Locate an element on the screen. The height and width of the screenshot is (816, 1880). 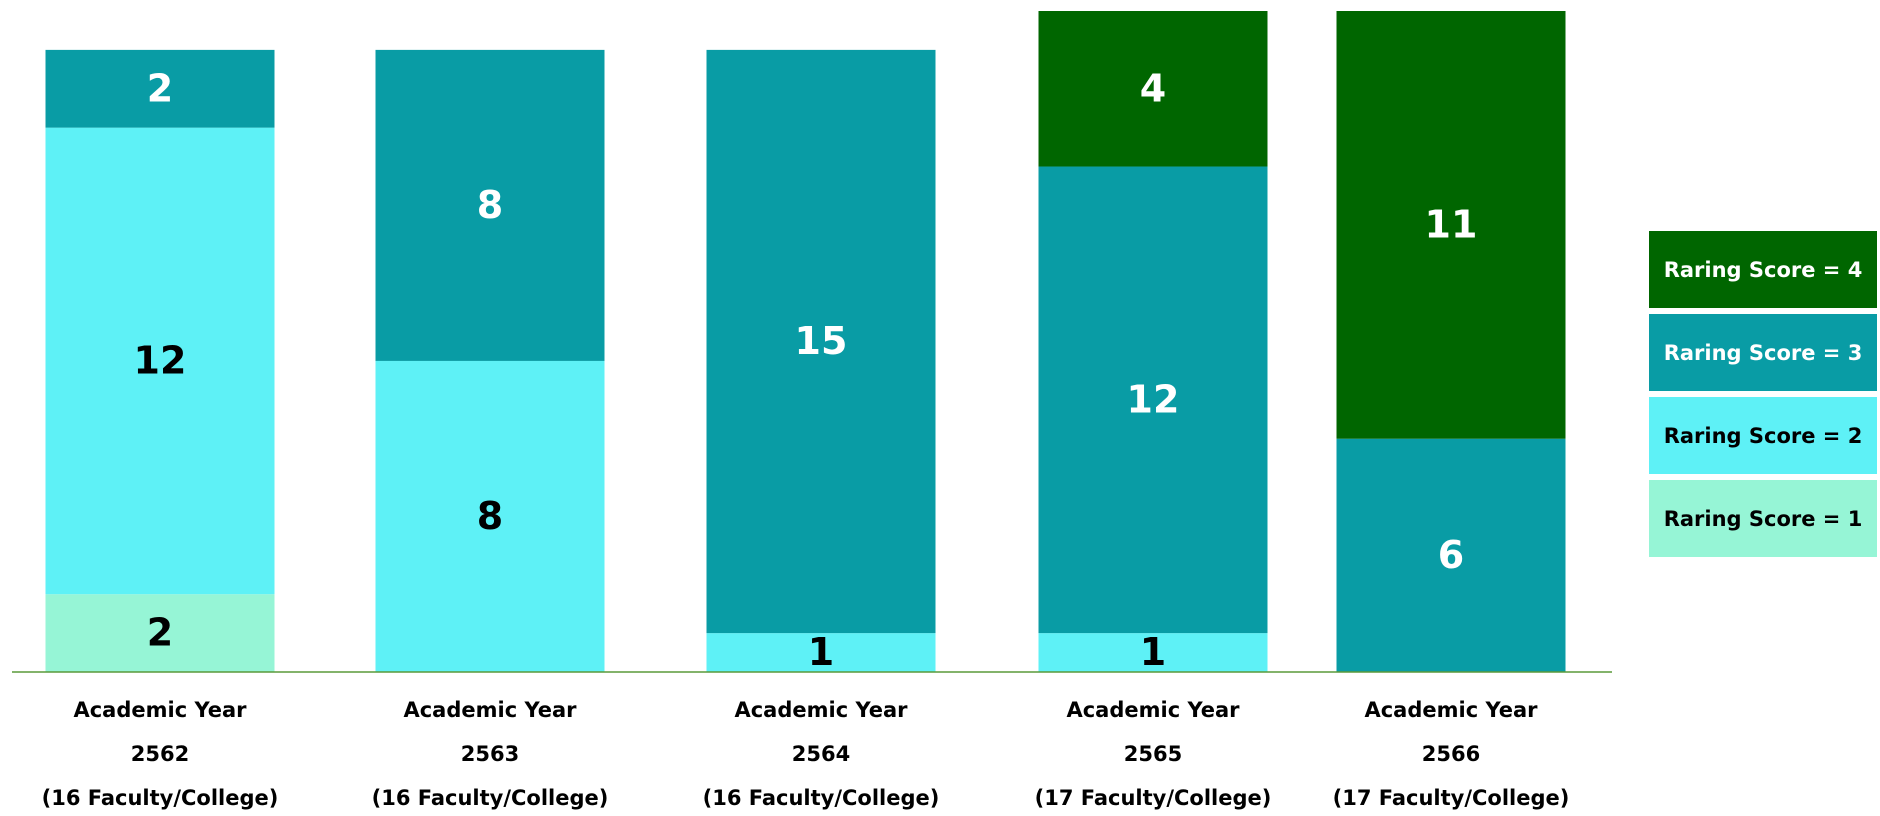
x-tick-label: 2564 is located at coordinates (821, 754).